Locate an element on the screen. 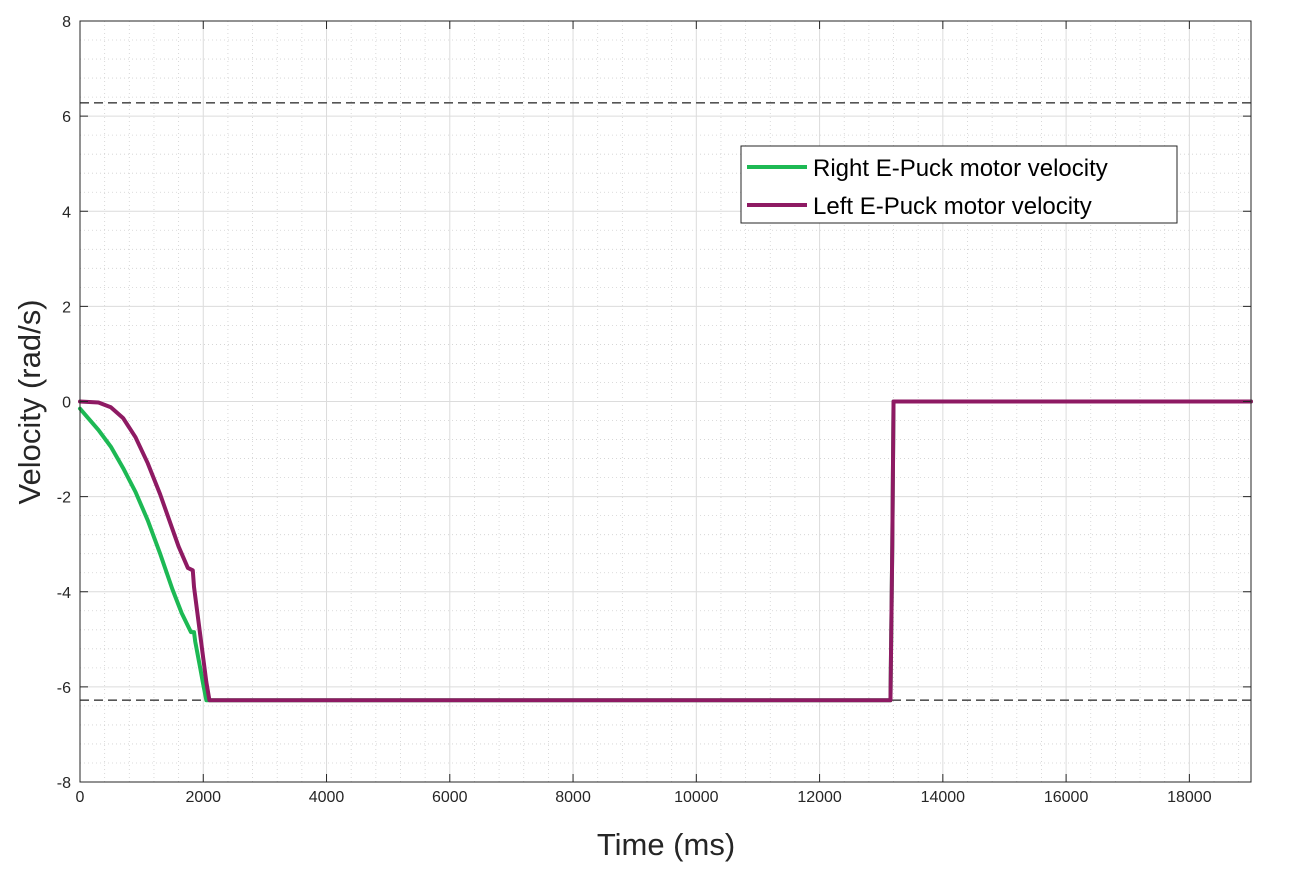  y-tick-label: -4 is located at coordinates (64, 593).